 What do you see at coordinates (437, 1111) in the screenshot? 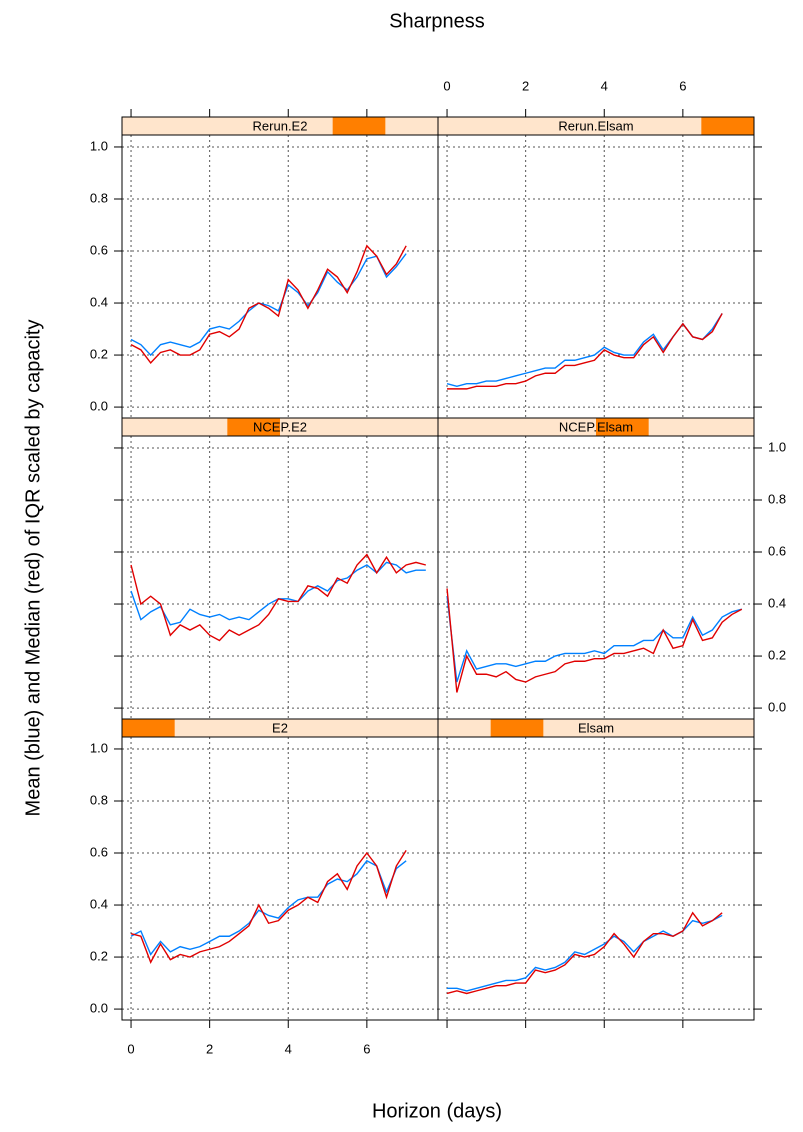
I see `x-axis-label: Horizon (days)` at bounding box center [437, 1111].